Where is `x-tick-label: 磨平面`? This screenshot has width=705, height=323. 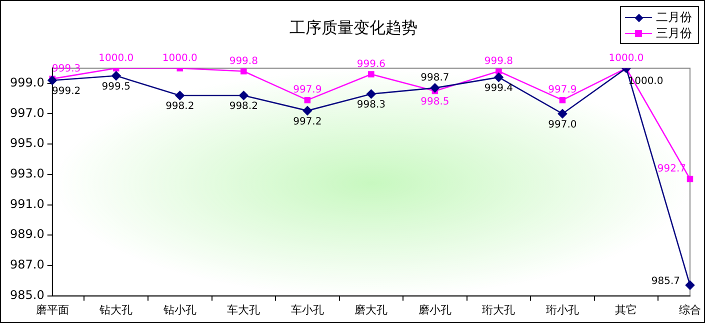
x-tick-label: 磨平面 is located at coordinates (52, 309).